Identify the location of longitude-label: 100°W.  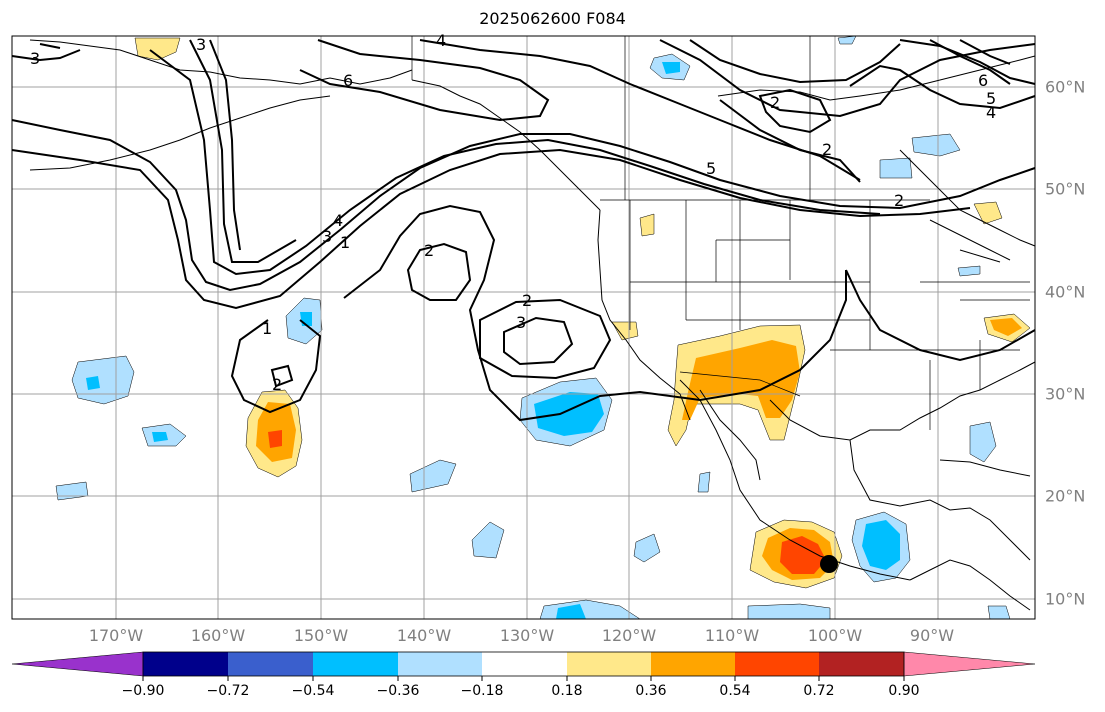
(835, 635).